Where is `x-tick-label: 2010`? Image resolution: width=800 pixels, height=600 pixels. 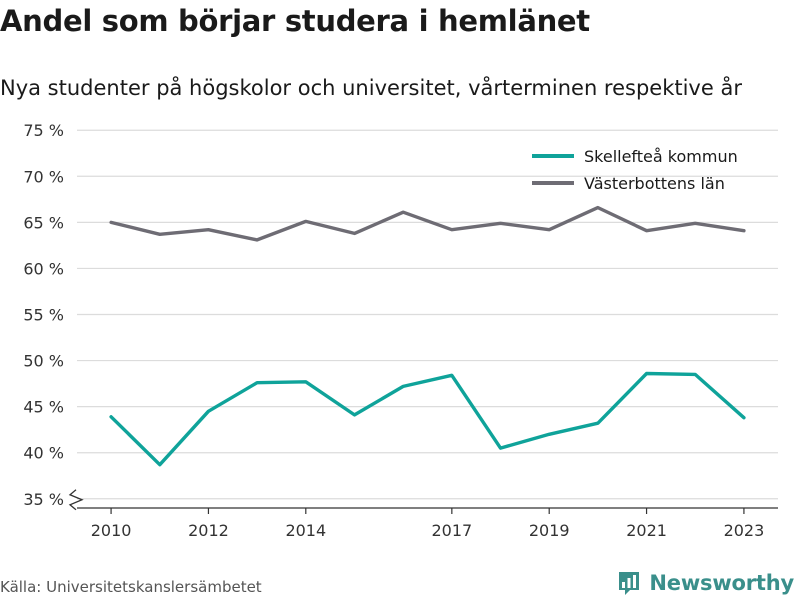
x-tick-label: 2010 is located at coordinates (111, 530).